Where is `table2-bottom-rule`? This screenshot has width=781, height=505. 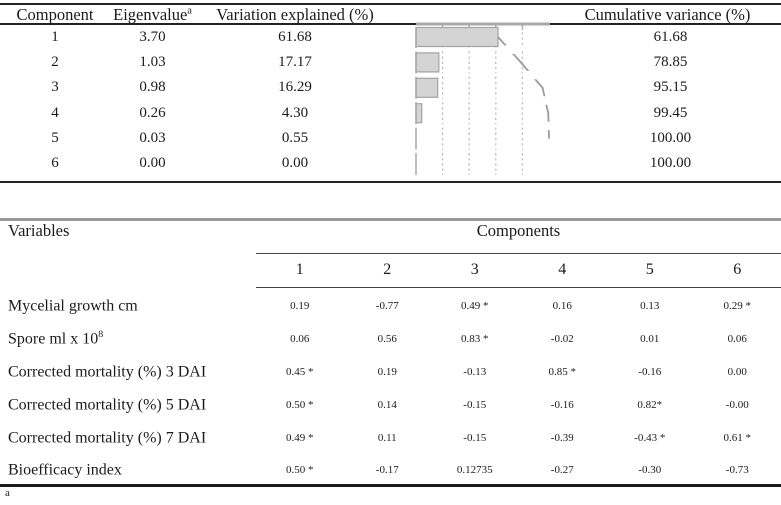 table2-bottom-rule is located at coordinates (390, 485).